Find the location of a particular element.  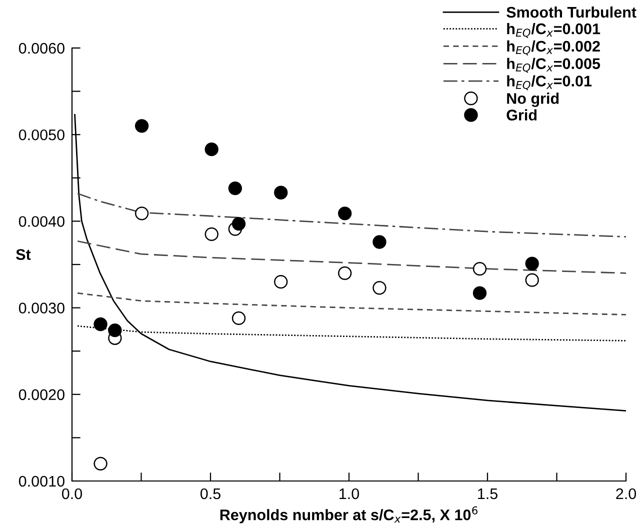

y-tick-label: 0.0030 is located at coordinates (41, 308).